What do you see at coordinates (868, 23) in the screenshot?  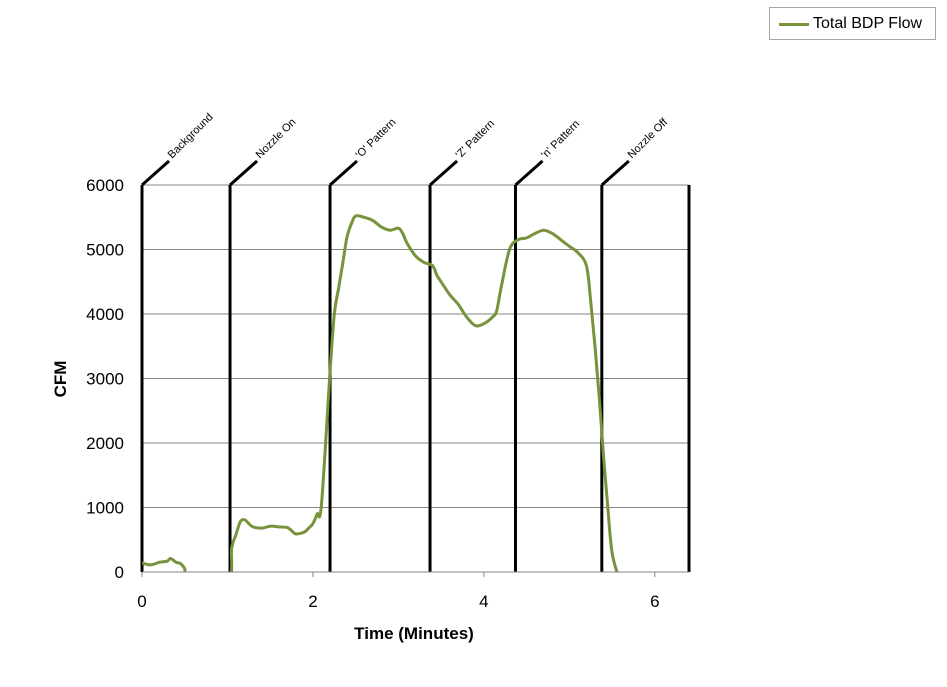 I see `legend-label: Total BDP Flow` at bounding box center [868, 23].